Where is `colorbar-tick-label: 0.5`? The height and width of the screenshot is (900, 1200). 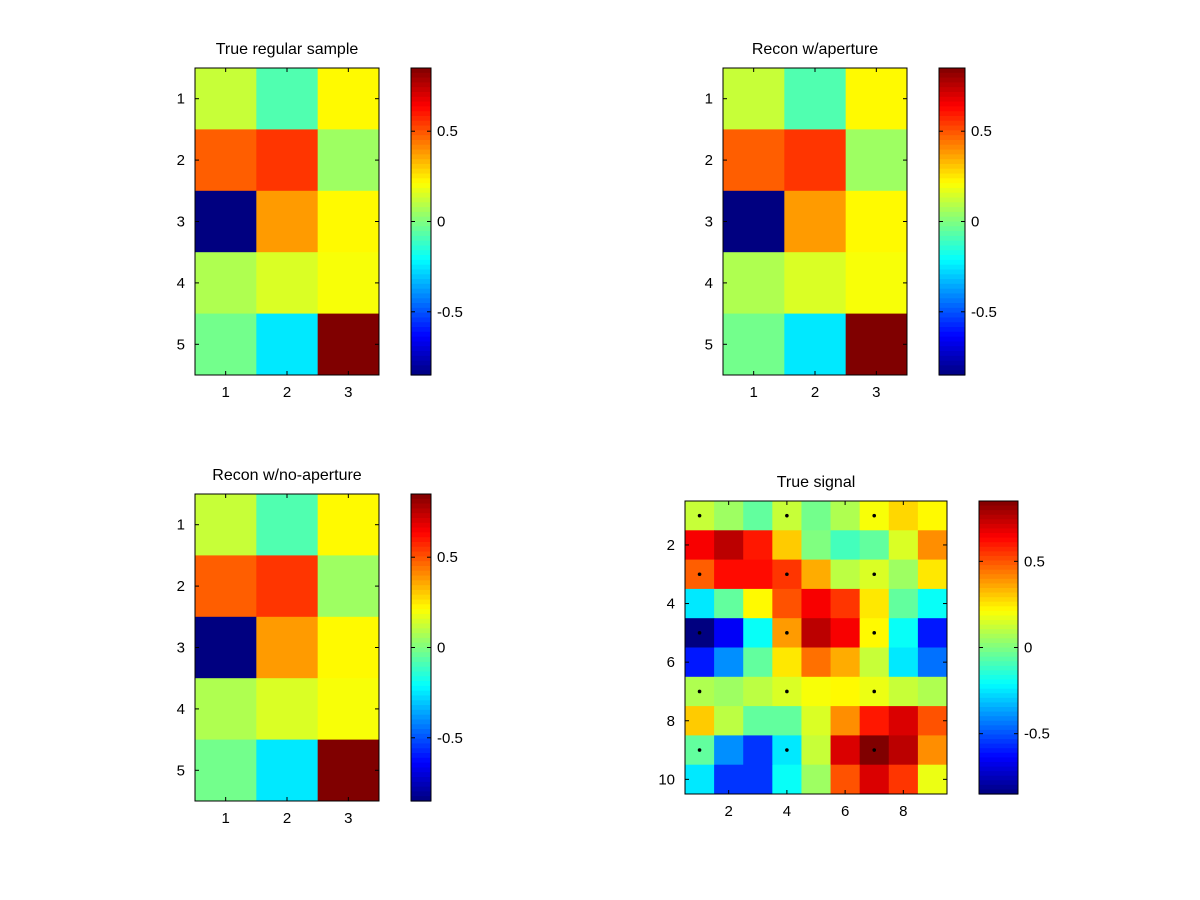 colorbar-tick-label: 0.5 is located at coordinates (981, 131).